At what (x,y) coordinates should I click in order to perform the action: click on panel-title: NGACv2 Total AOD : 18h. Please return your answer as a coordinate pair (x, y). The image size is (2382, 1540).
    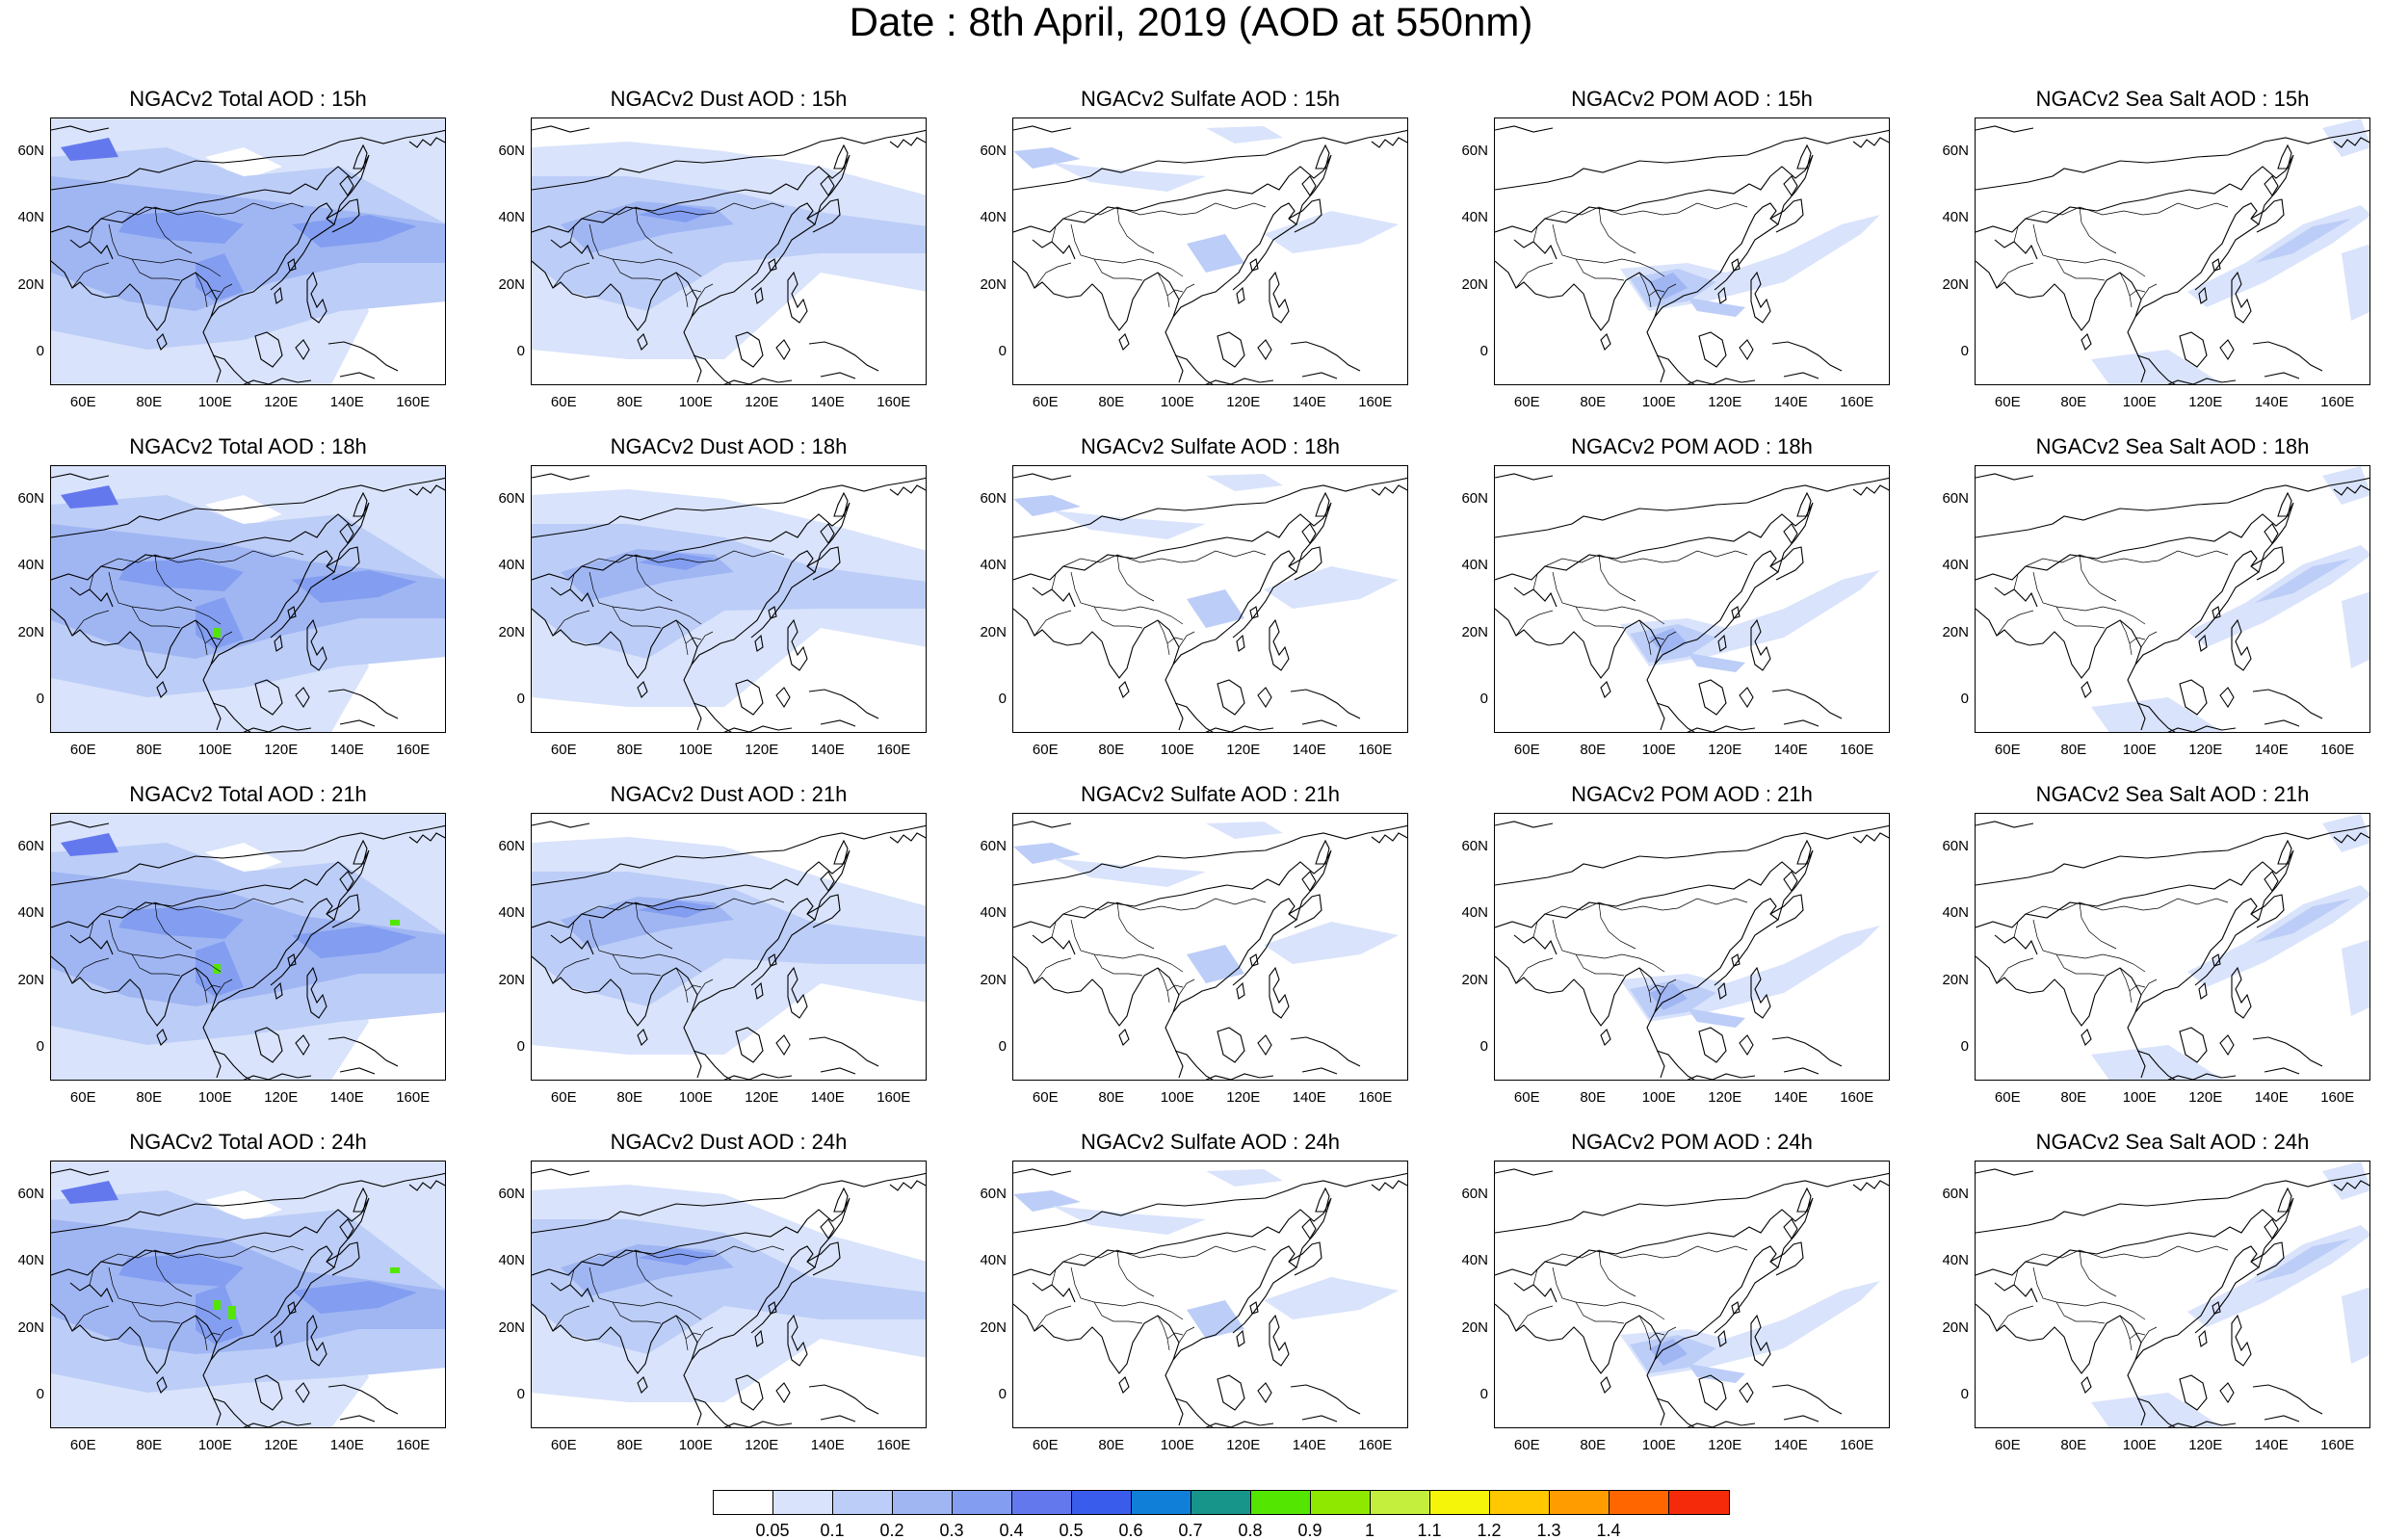
    Looking at the image, I should click on (248, 446).